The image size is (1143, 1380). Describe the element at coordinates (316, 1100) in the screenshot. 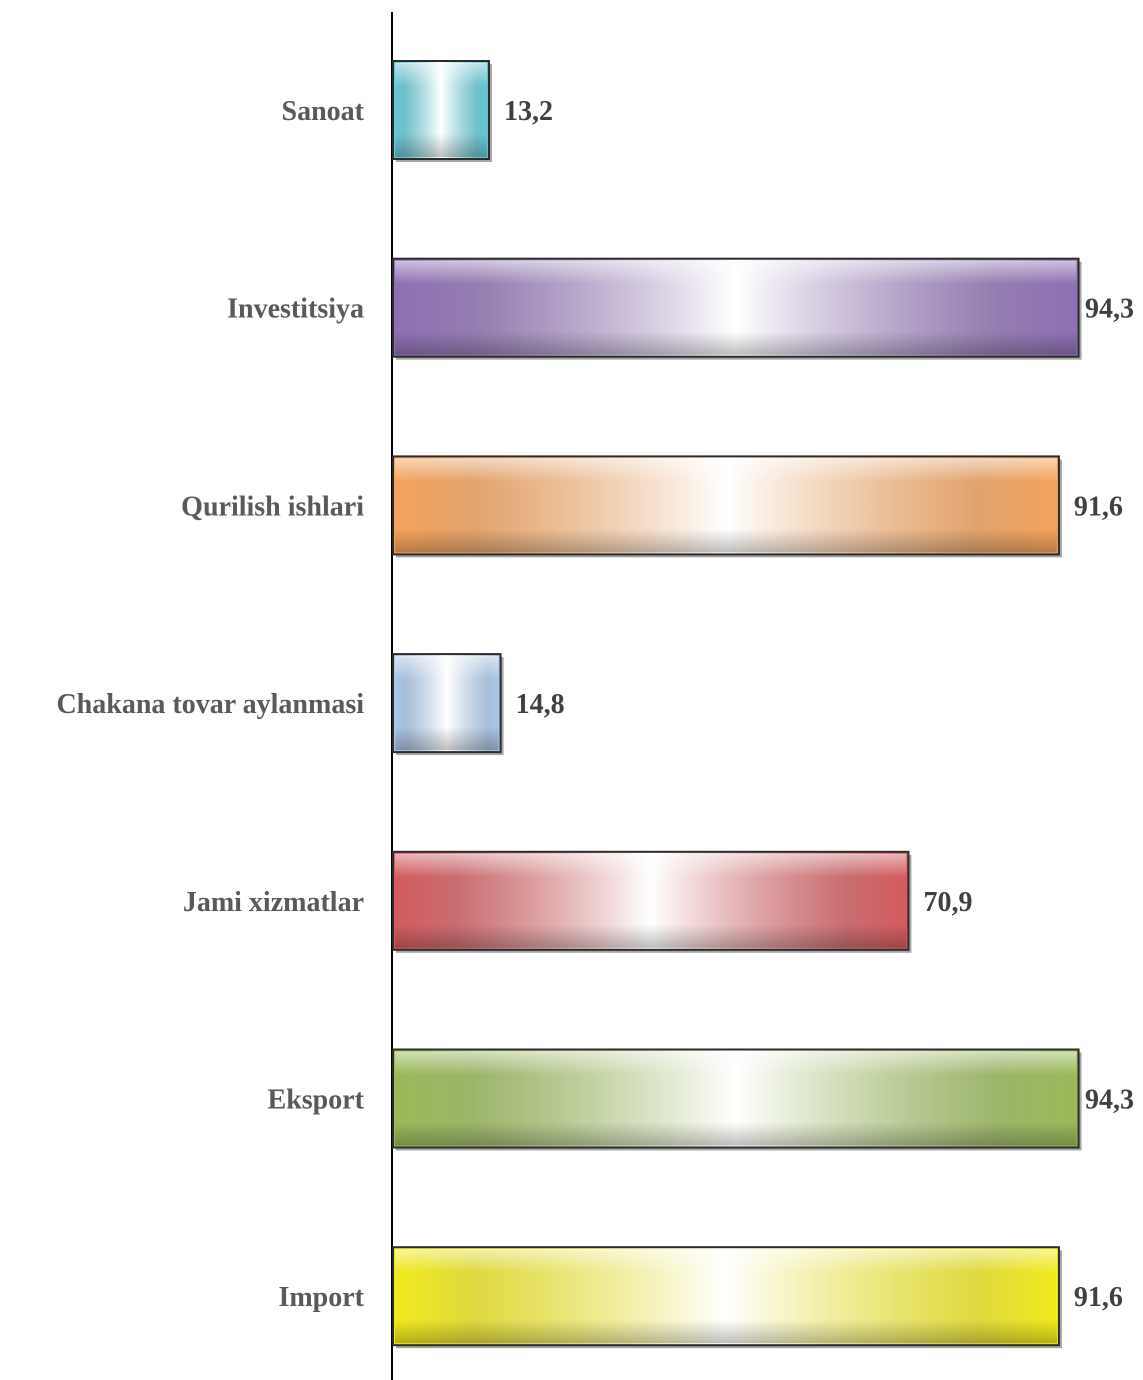

I see `category-label-eksport: Eksport` at that location.